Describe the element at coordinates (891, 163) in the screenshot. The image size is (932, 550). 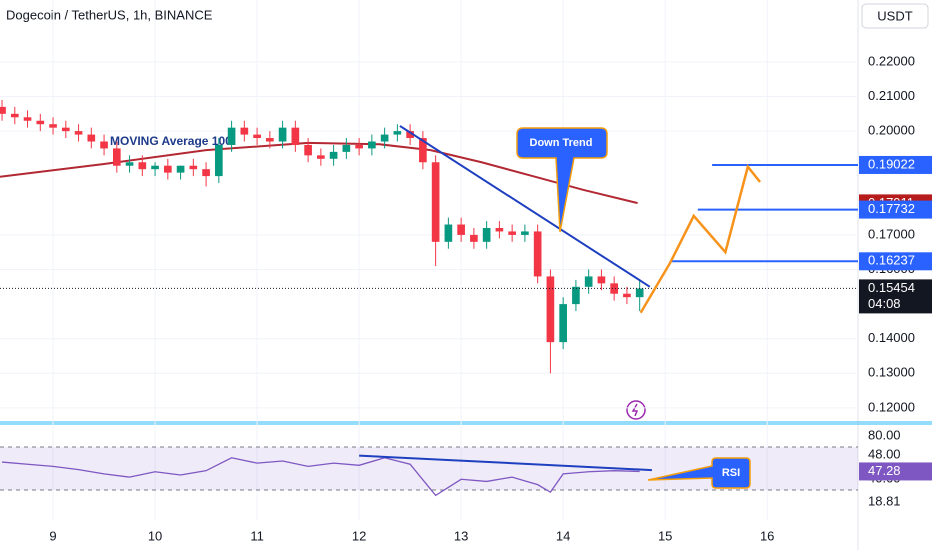
I see `price-marker: 0.19022` at that location.